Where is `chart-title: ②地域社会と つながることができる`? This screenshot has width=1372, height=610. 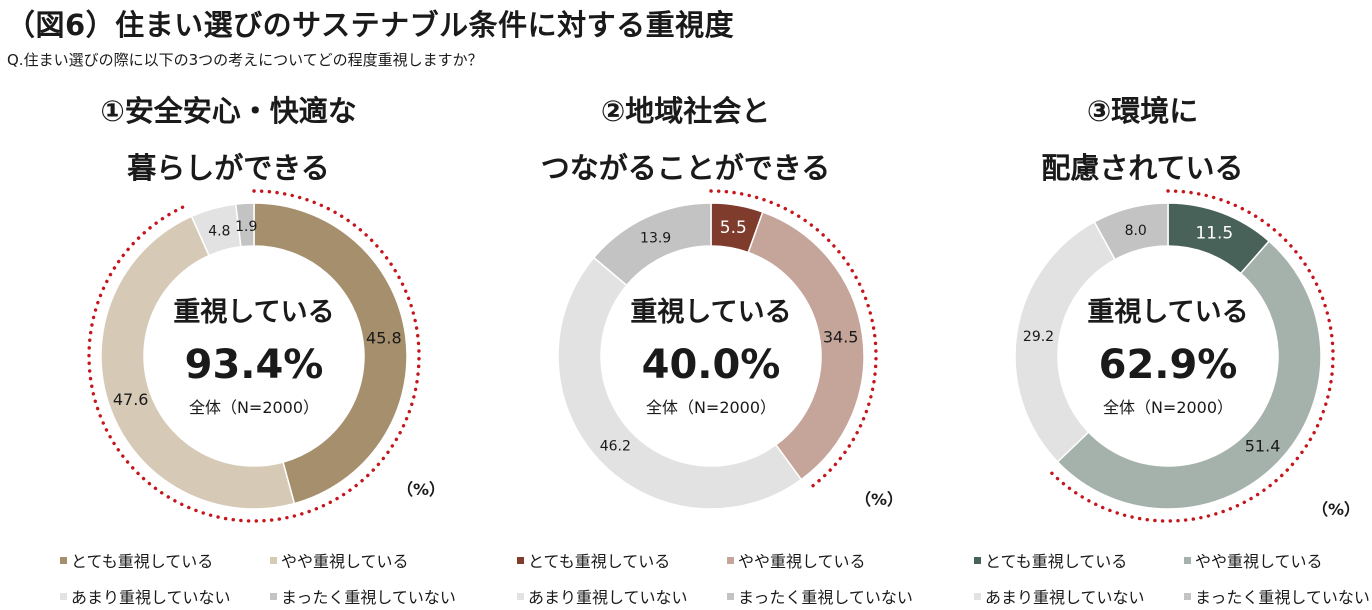
chart-title: ②地域社会と つながることができる is located at coordinates (685, 140).